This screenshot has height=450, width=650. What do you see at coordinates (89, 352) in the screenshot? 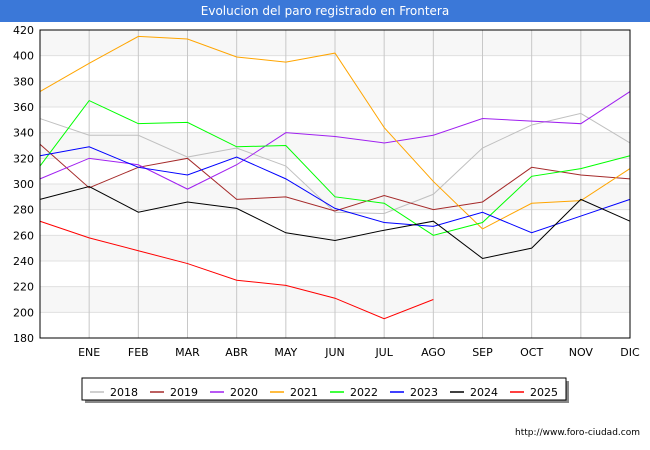
I see `x-tick-label: ENE` at bounding box center [89, 352].